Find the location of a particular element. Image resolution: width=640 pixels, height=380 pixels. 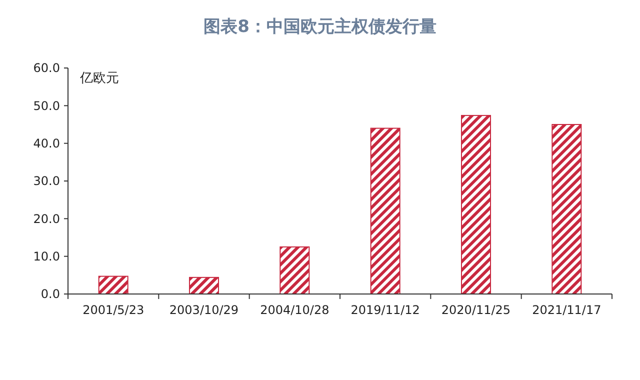

y-tick-label: 20.0 is located at coordinates (46, 219).